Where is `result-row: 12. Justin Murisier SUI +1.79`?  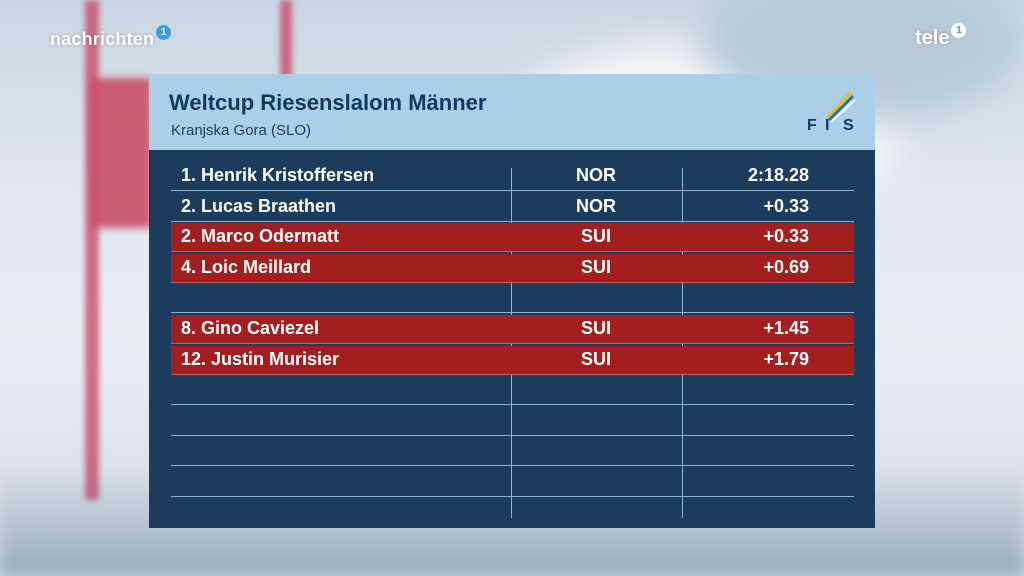
result-row: 12. Justin Murisier SUI +1.79 is located at coordinates (512, 360).